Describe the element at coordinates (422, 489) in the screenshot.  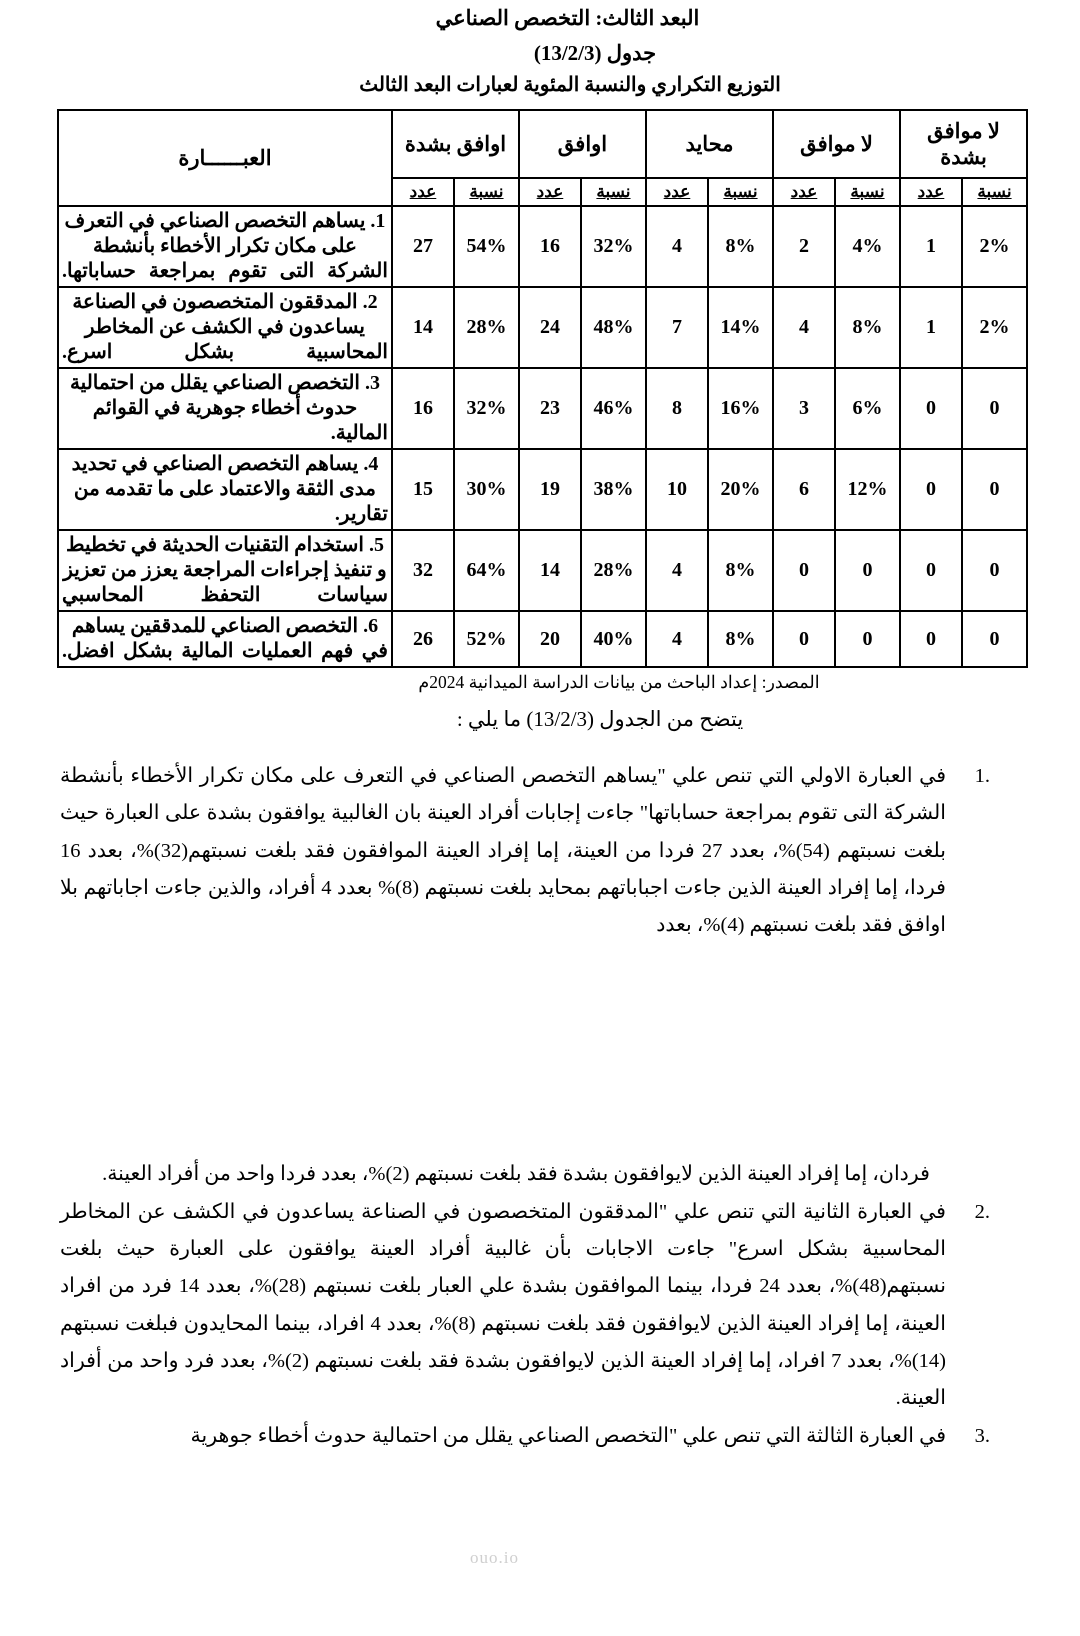
I see `cell-strongly-agree-count: 15` at that location.